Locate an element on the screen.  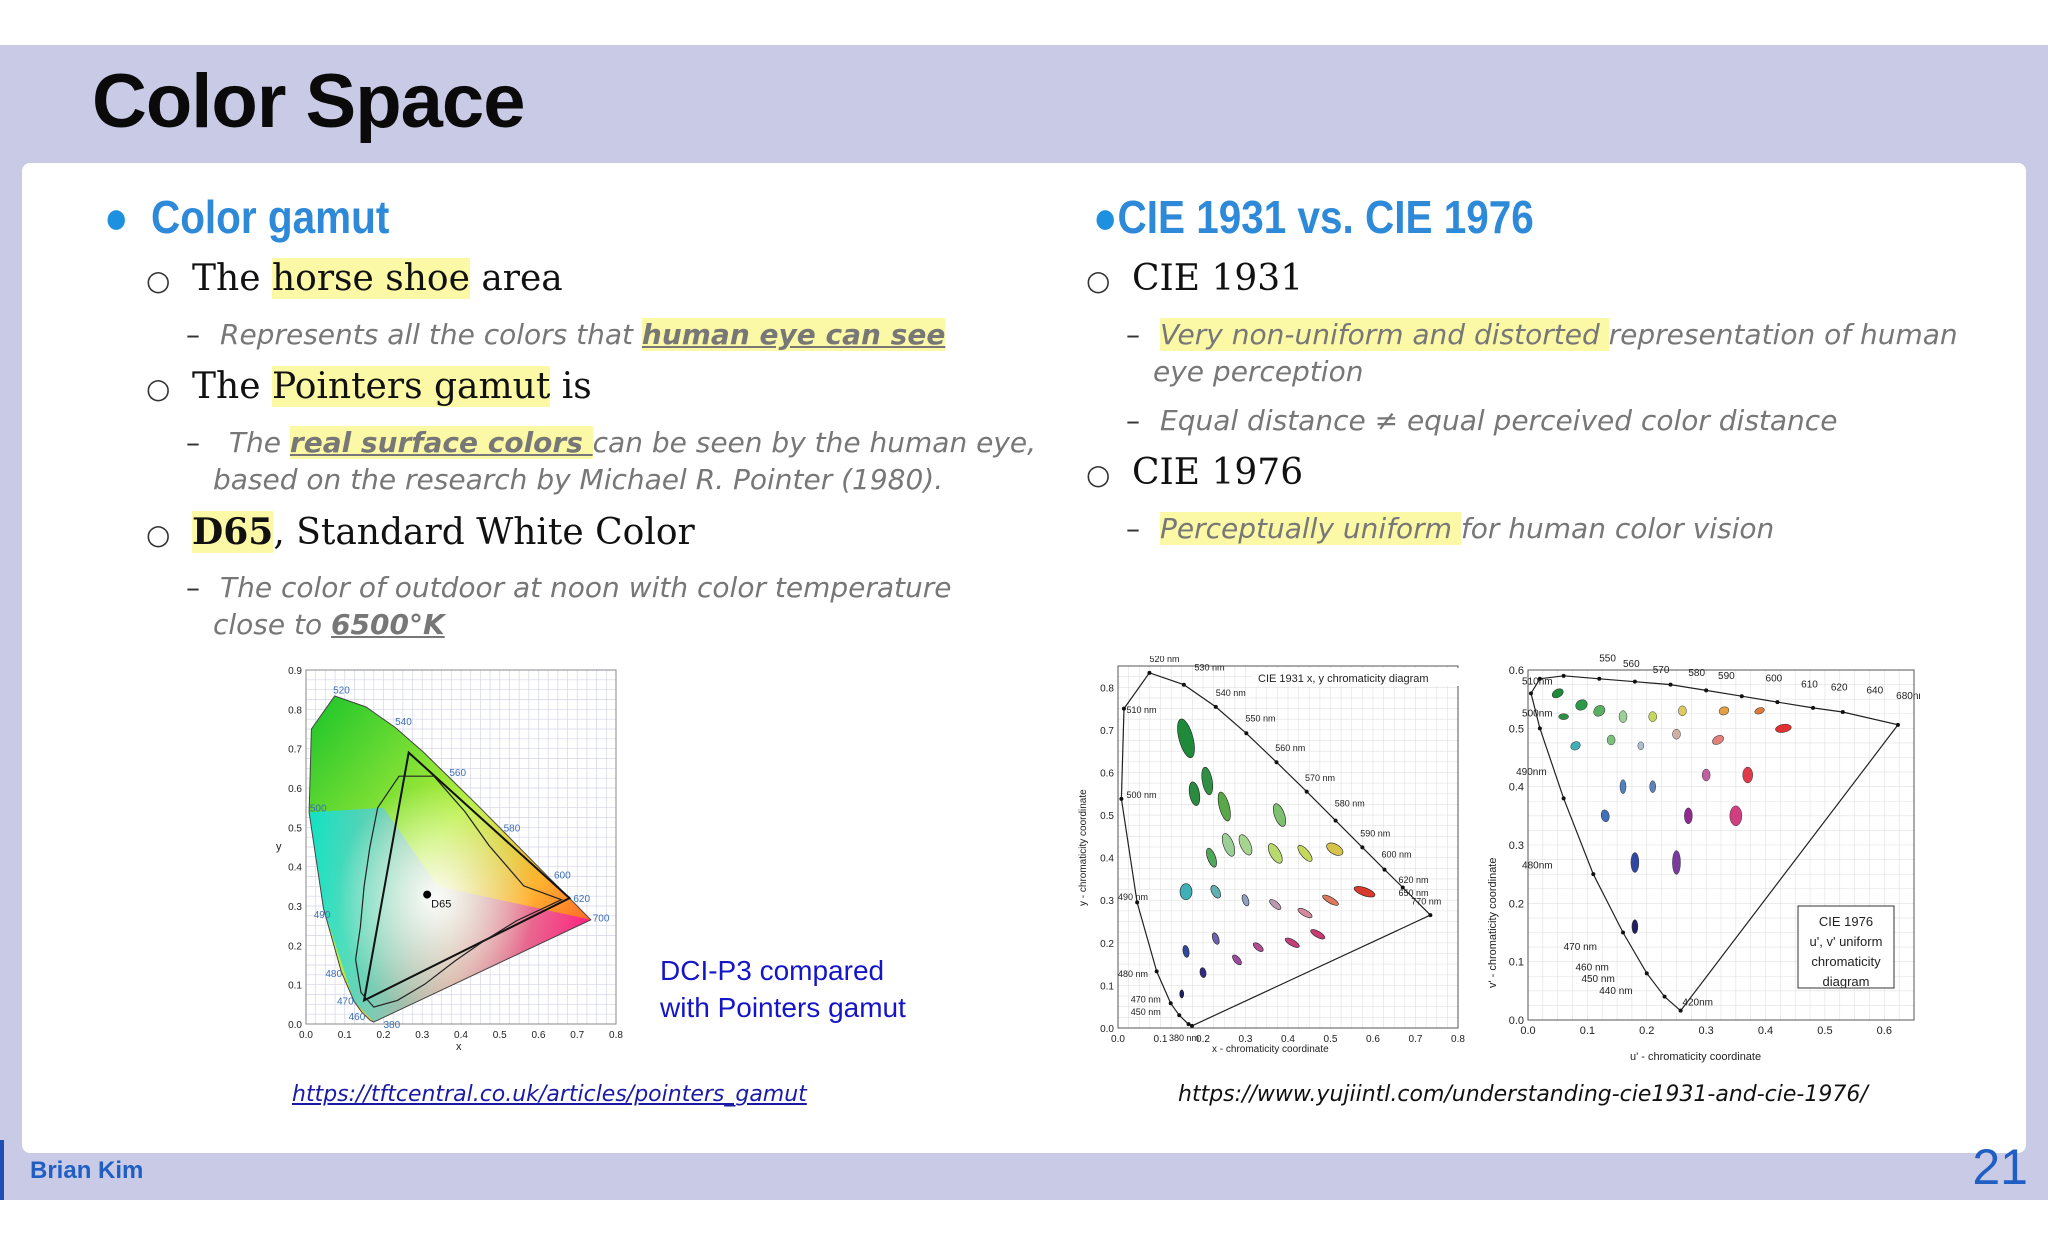
x-tick-label: 0.0 is located at coordinates (306, 1035).